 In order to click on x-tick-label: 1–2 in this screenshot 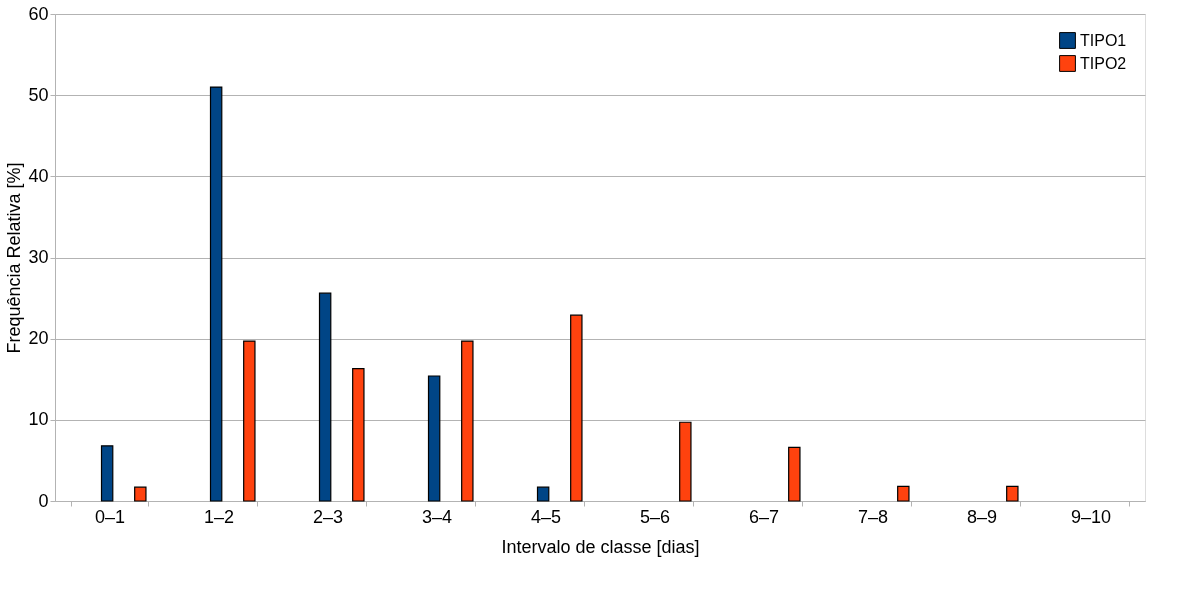, I will do `click(219, 516)`.